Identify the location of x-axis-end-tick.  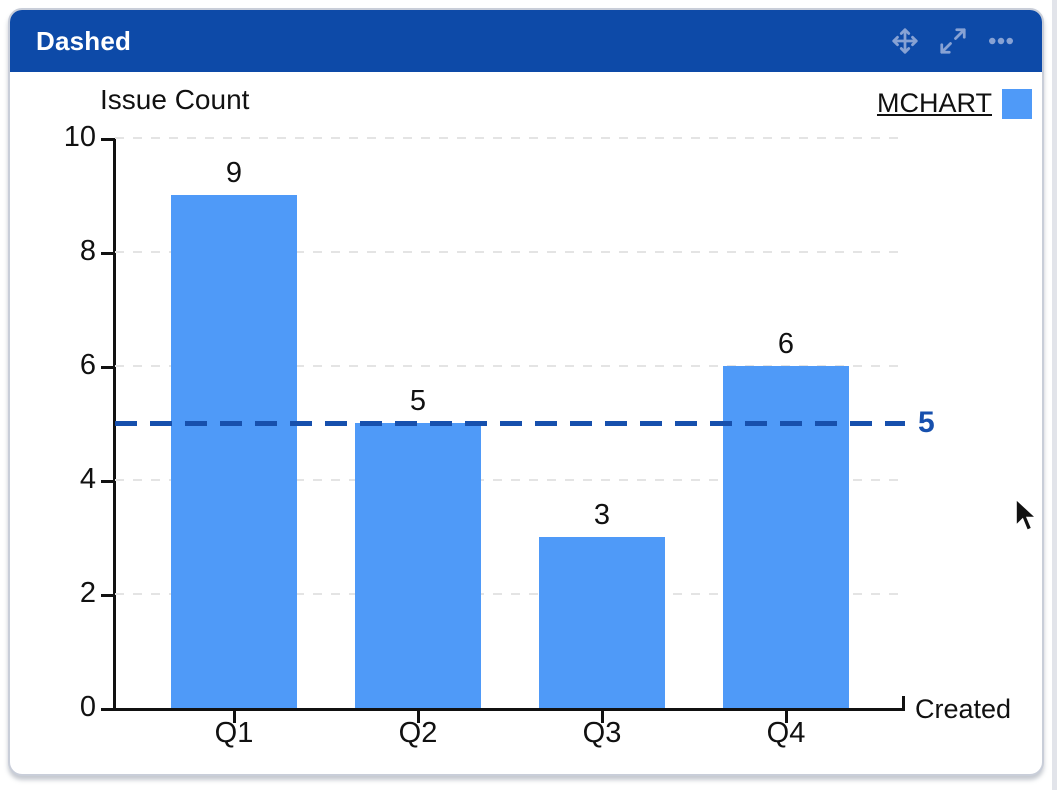
(903, 702).